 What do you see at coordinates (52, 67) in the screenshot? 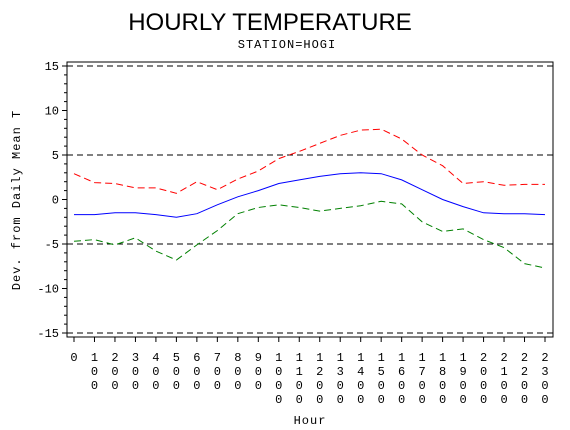
I see `y-tick-label: 15` at bounding box center [52, 67].